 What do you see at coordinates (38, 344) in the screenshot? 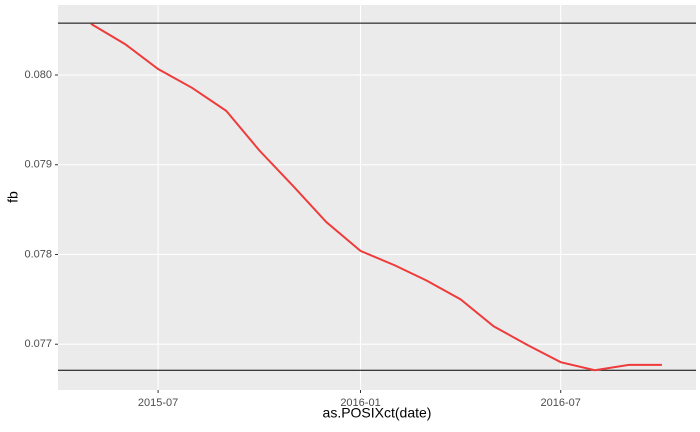
I see `y-tick-label: 0.077` at bounding box center [38, 344].